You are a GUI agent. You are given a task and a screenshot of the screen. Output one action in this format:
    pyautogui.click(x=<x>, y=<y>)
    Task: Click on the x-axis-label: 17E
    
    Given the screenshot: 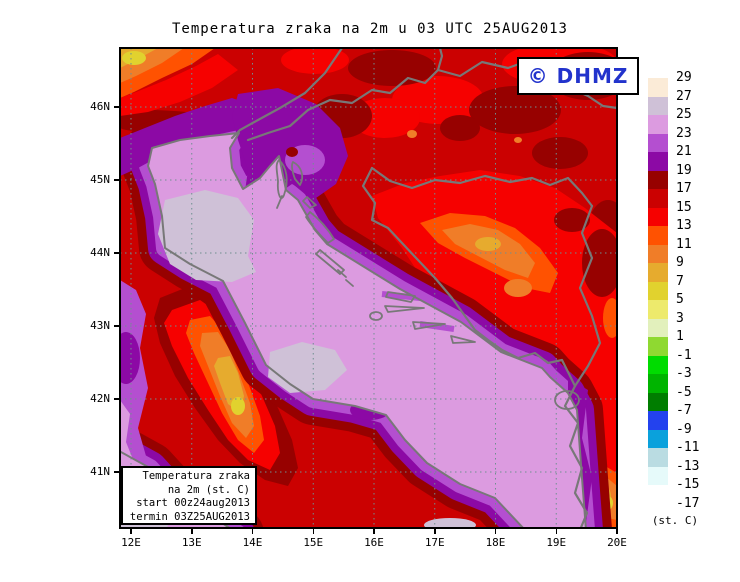 What is the action you would take?
    pyautogui.click(x=434, y=542)
    